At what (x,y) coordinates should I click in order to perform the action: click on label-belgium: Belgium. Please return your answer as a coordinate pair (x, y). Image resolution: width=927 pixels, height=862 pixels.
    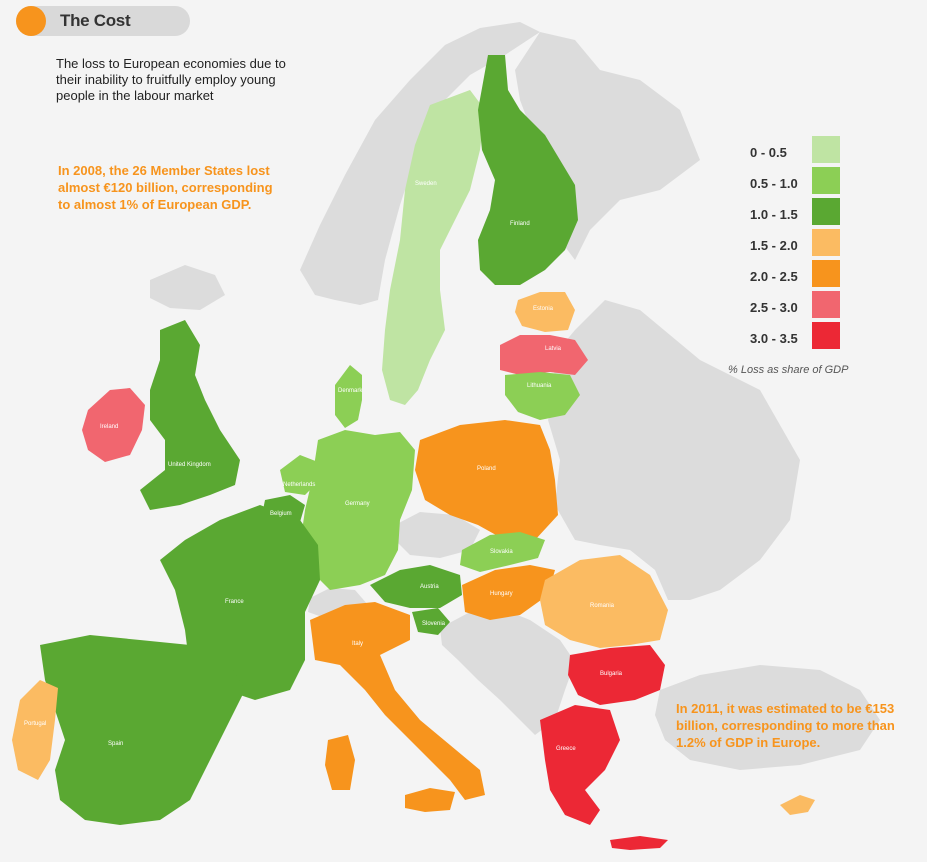
    Looking at the image, I should click on (281, 514).